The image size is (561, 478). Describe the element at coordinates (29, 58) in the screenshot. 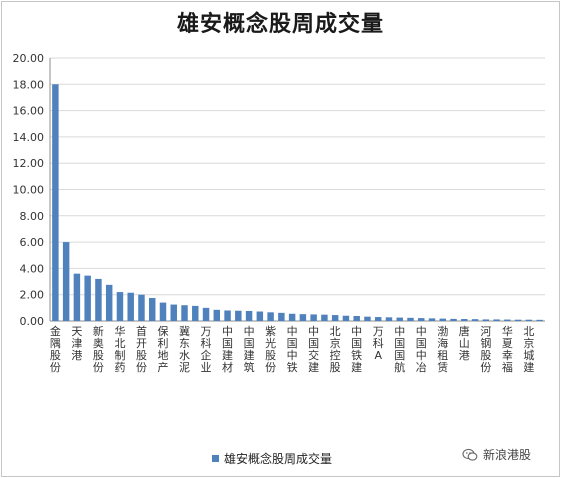

I see `y-tick-label: 20.00` at that location.